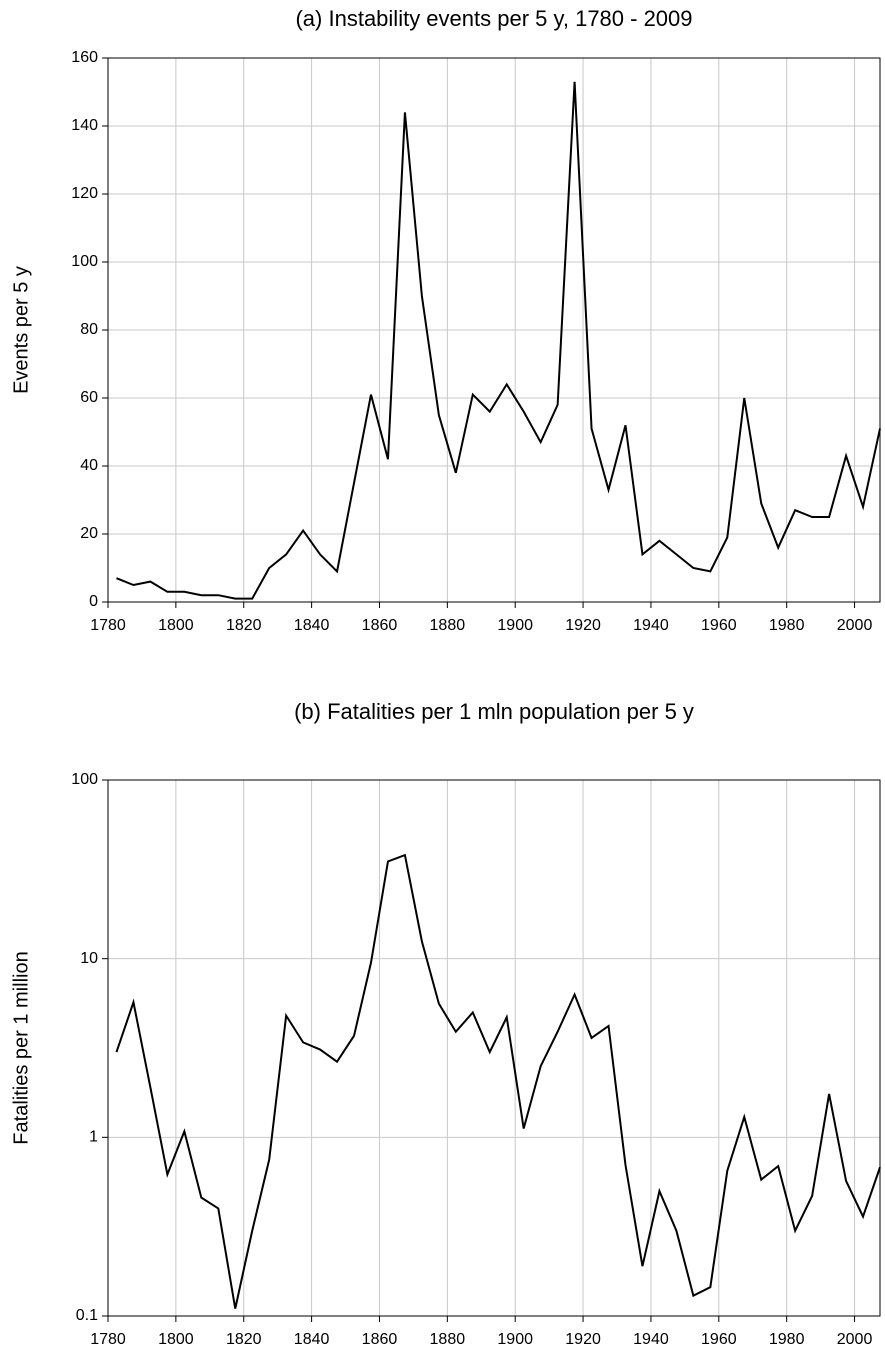  What do you see at coordinates (84, 125) in the screenshot?
I see `y-tick-label: 140` at bounding box center [84, 125].